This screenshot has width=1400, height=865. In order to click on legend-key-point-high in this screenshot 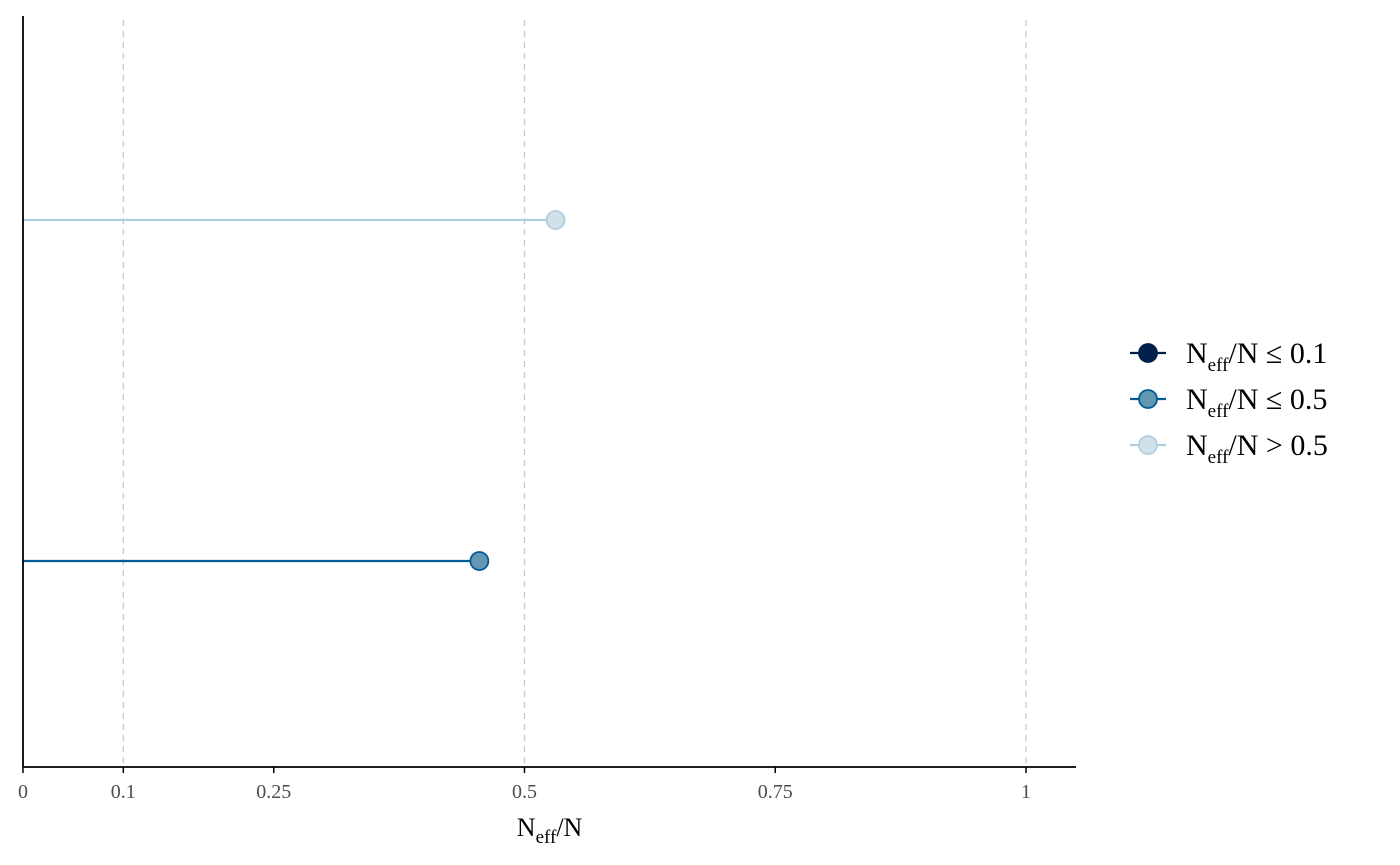, I will do `click(1148, 445)`.